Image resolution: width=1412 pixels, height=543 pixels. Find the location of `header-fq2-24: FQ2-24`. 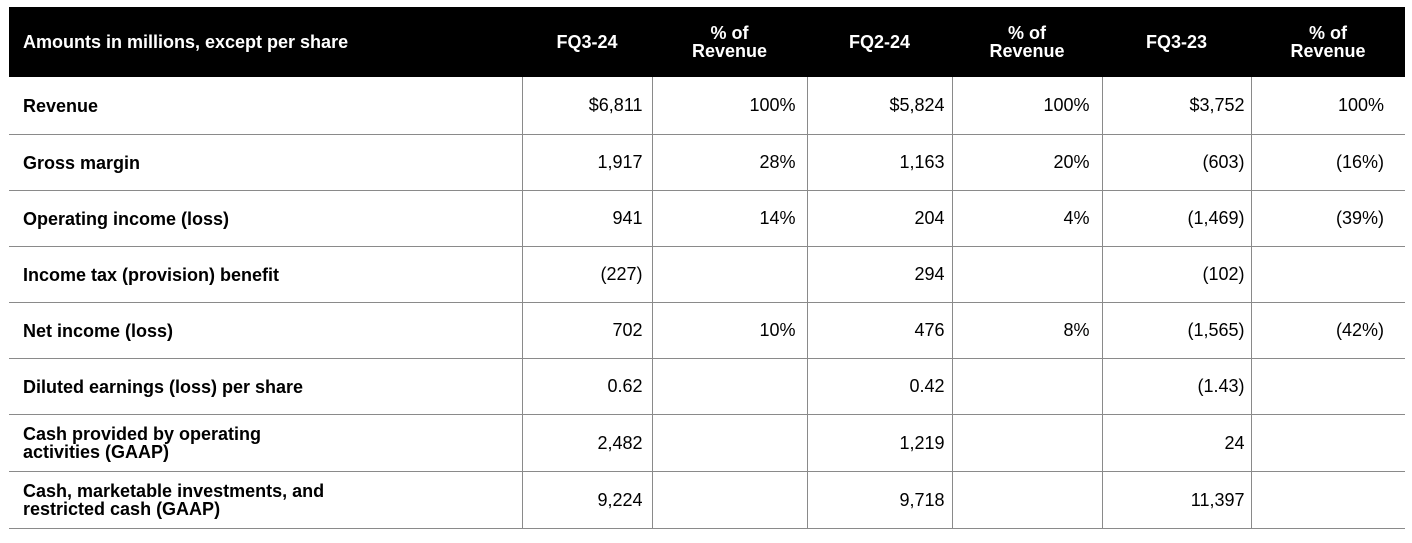

header-fq2-24: FQ2-24 is located at coordinates (879, 42).